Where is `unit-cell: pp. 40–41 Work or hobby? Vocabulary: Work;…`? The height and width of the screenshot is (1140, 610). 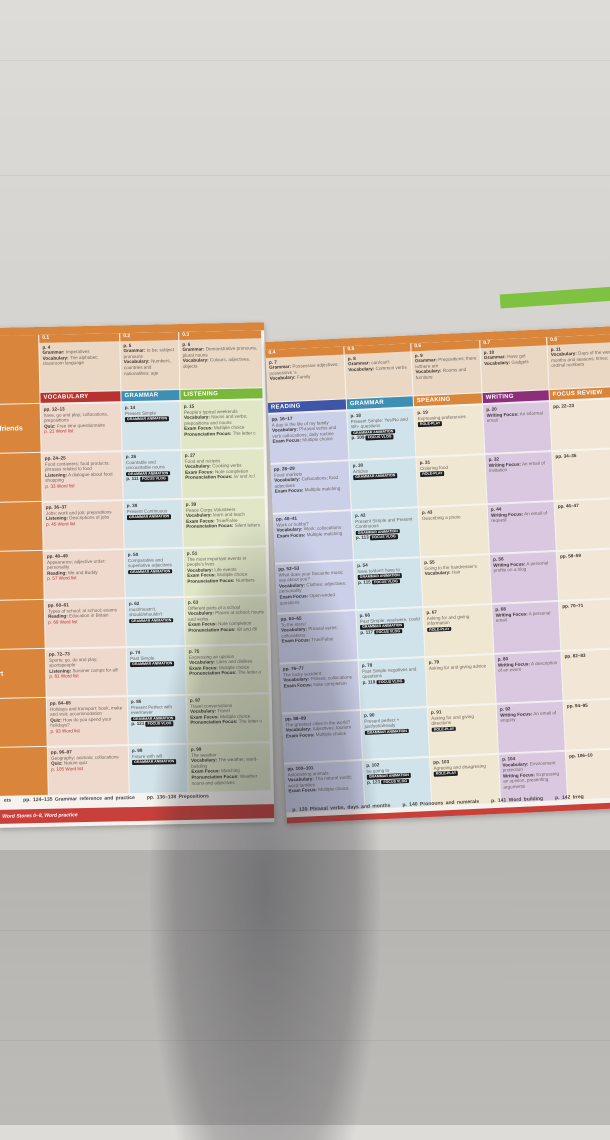
unit-cell: pp. 40–41 Work or hobby? Vocabulary: Work;… is located at coordinates (312, 536).